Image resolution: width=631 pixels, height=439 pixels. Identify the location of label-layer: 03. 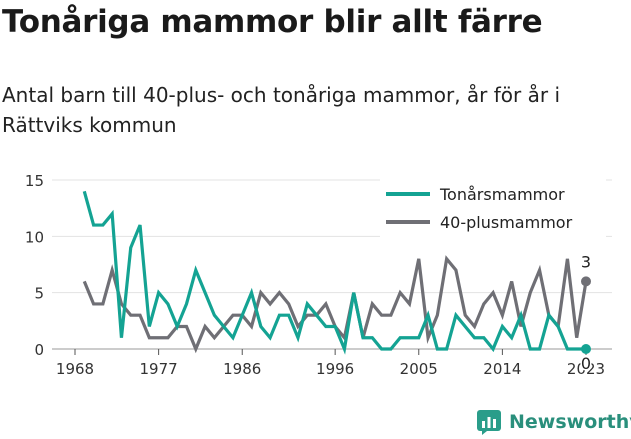
(585, 313).